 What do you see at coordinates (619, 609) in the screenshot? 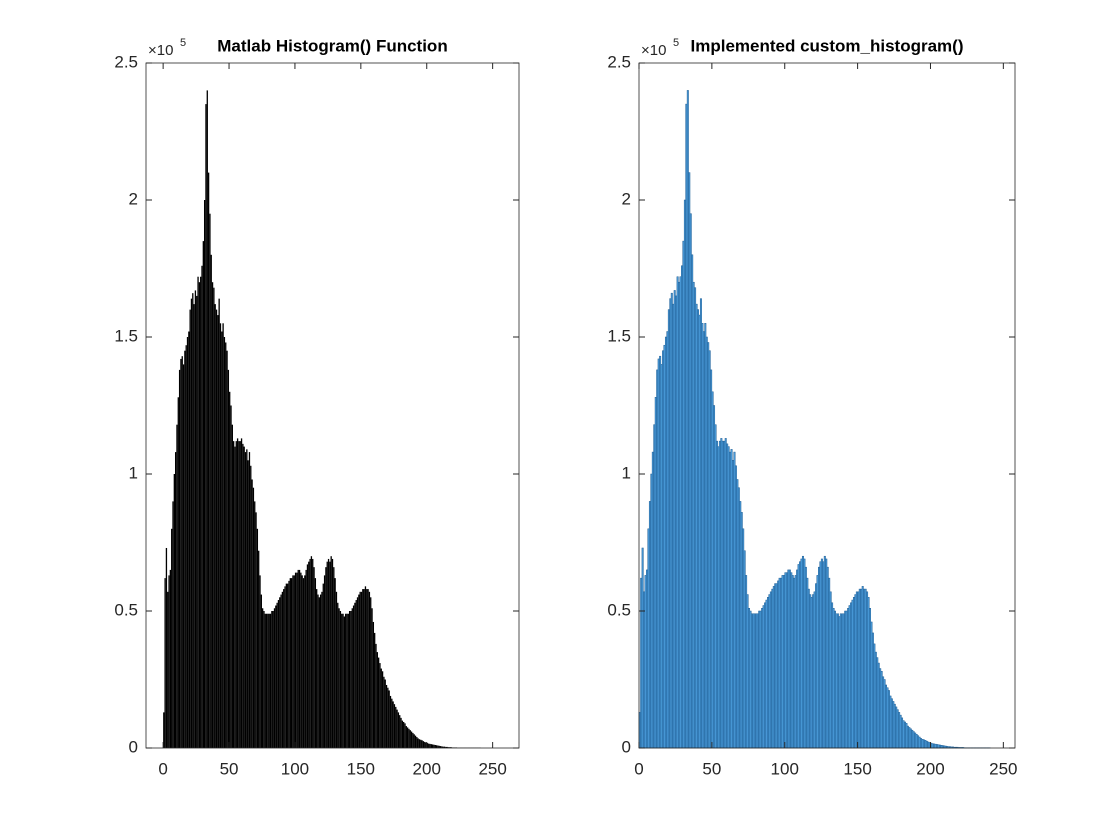
I see `y-tick-label: 0.5` at bounding box center [619, 609].